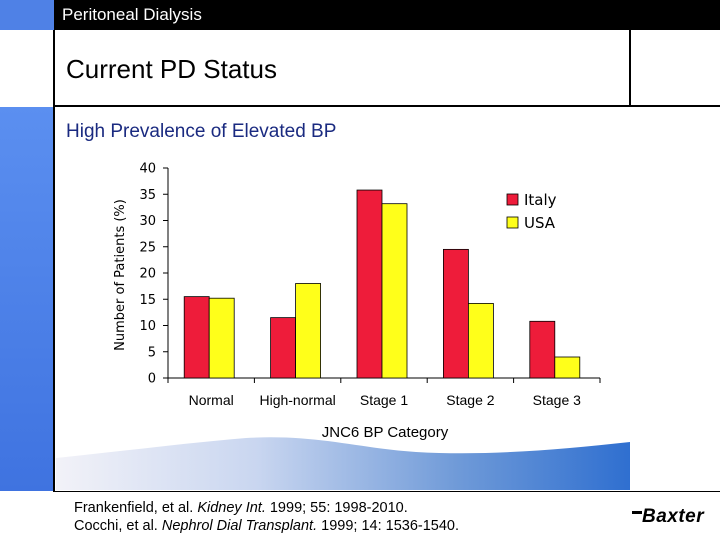 The image size is (720, 540). I want to click on legend-swatch-italy, so click(512, 199).